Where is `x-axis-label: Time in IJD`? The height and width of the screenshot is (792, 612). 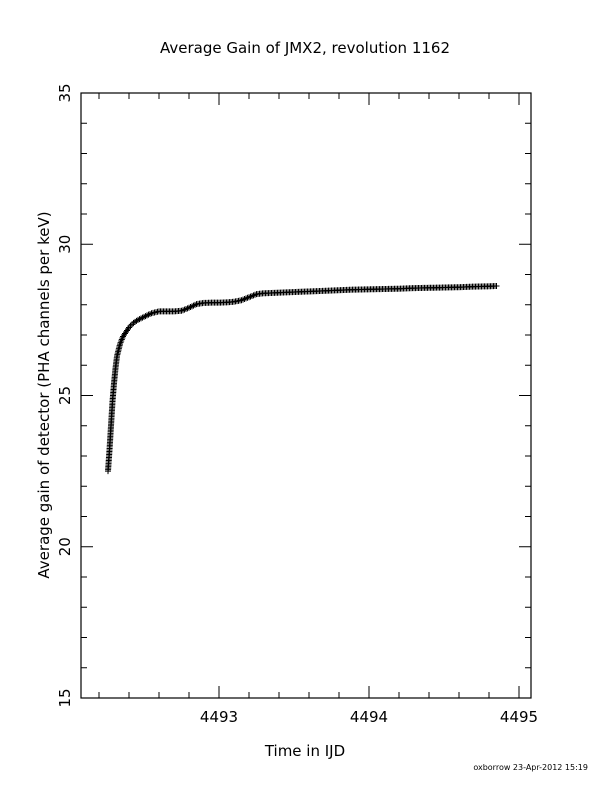
x-axis-label: Time in IJD is located at coordinates (304, 751).